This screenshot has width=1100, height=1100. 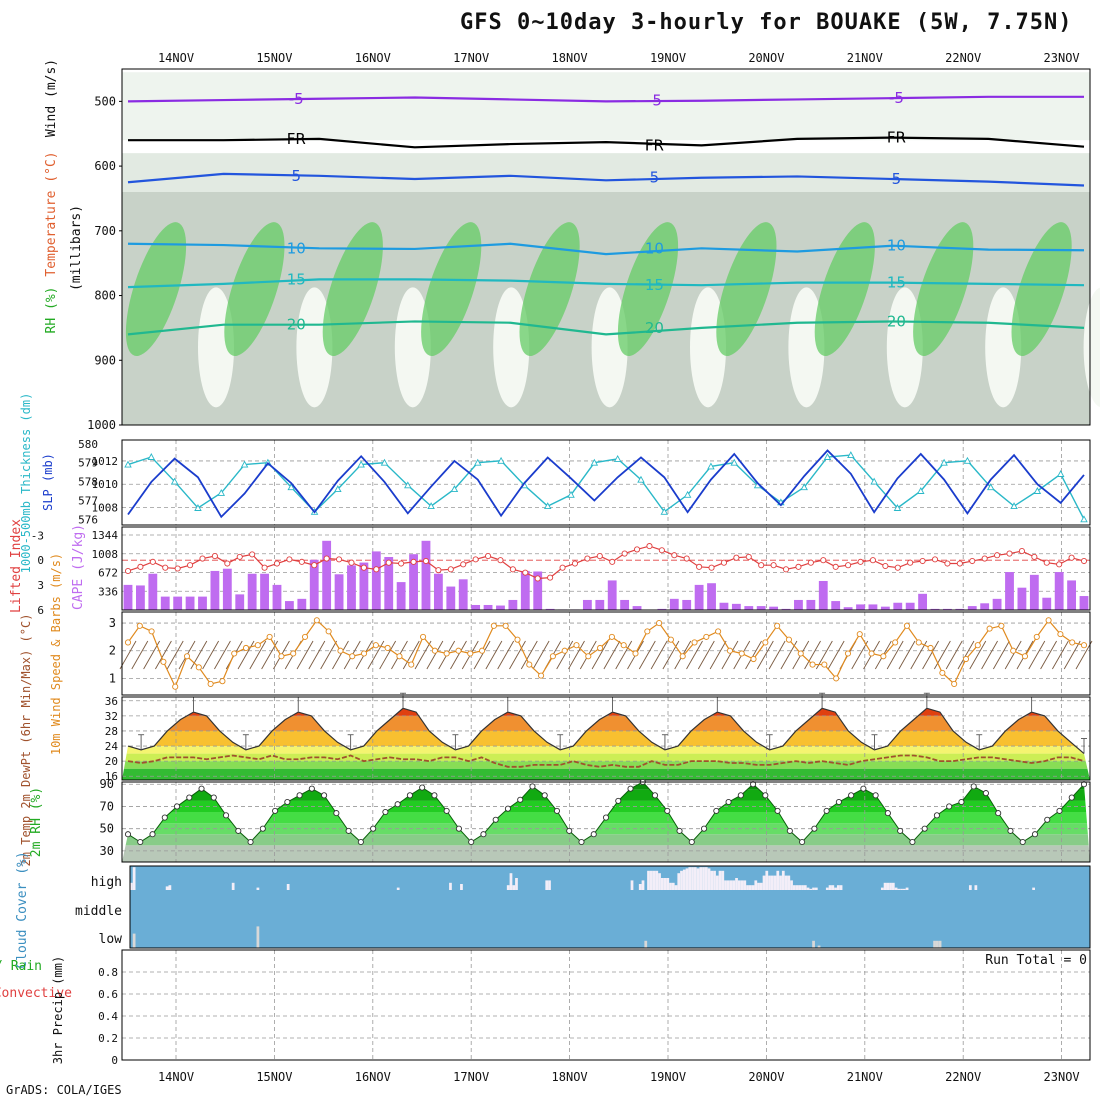 I want to click on isotherm-label: 20, so click(x=896, y=321).